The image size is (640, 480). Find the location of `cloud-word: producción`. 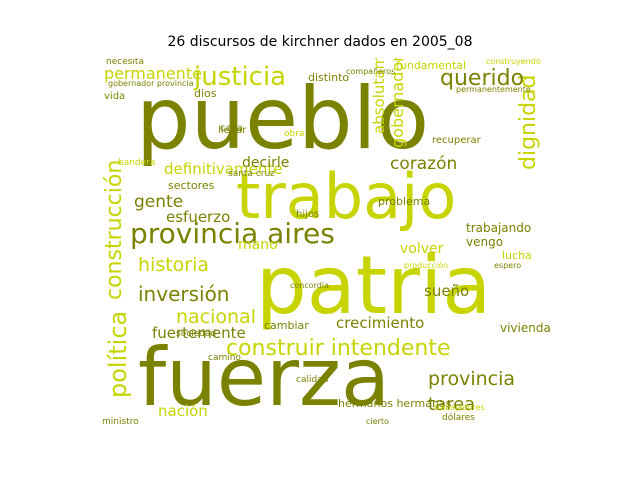

cloud-word: producción is located at coordinates (426, 265).